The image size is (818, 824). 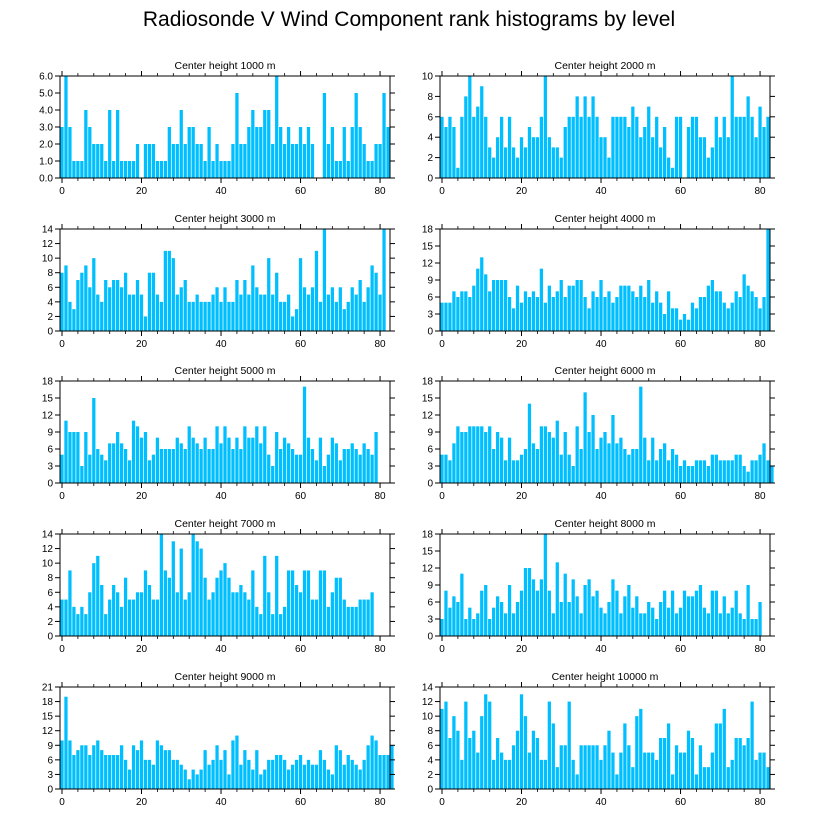 What do you see at coordinates (601, 649) in the screenshot?
I see `x-tick-label: 40` at bounding box center [601, 649].